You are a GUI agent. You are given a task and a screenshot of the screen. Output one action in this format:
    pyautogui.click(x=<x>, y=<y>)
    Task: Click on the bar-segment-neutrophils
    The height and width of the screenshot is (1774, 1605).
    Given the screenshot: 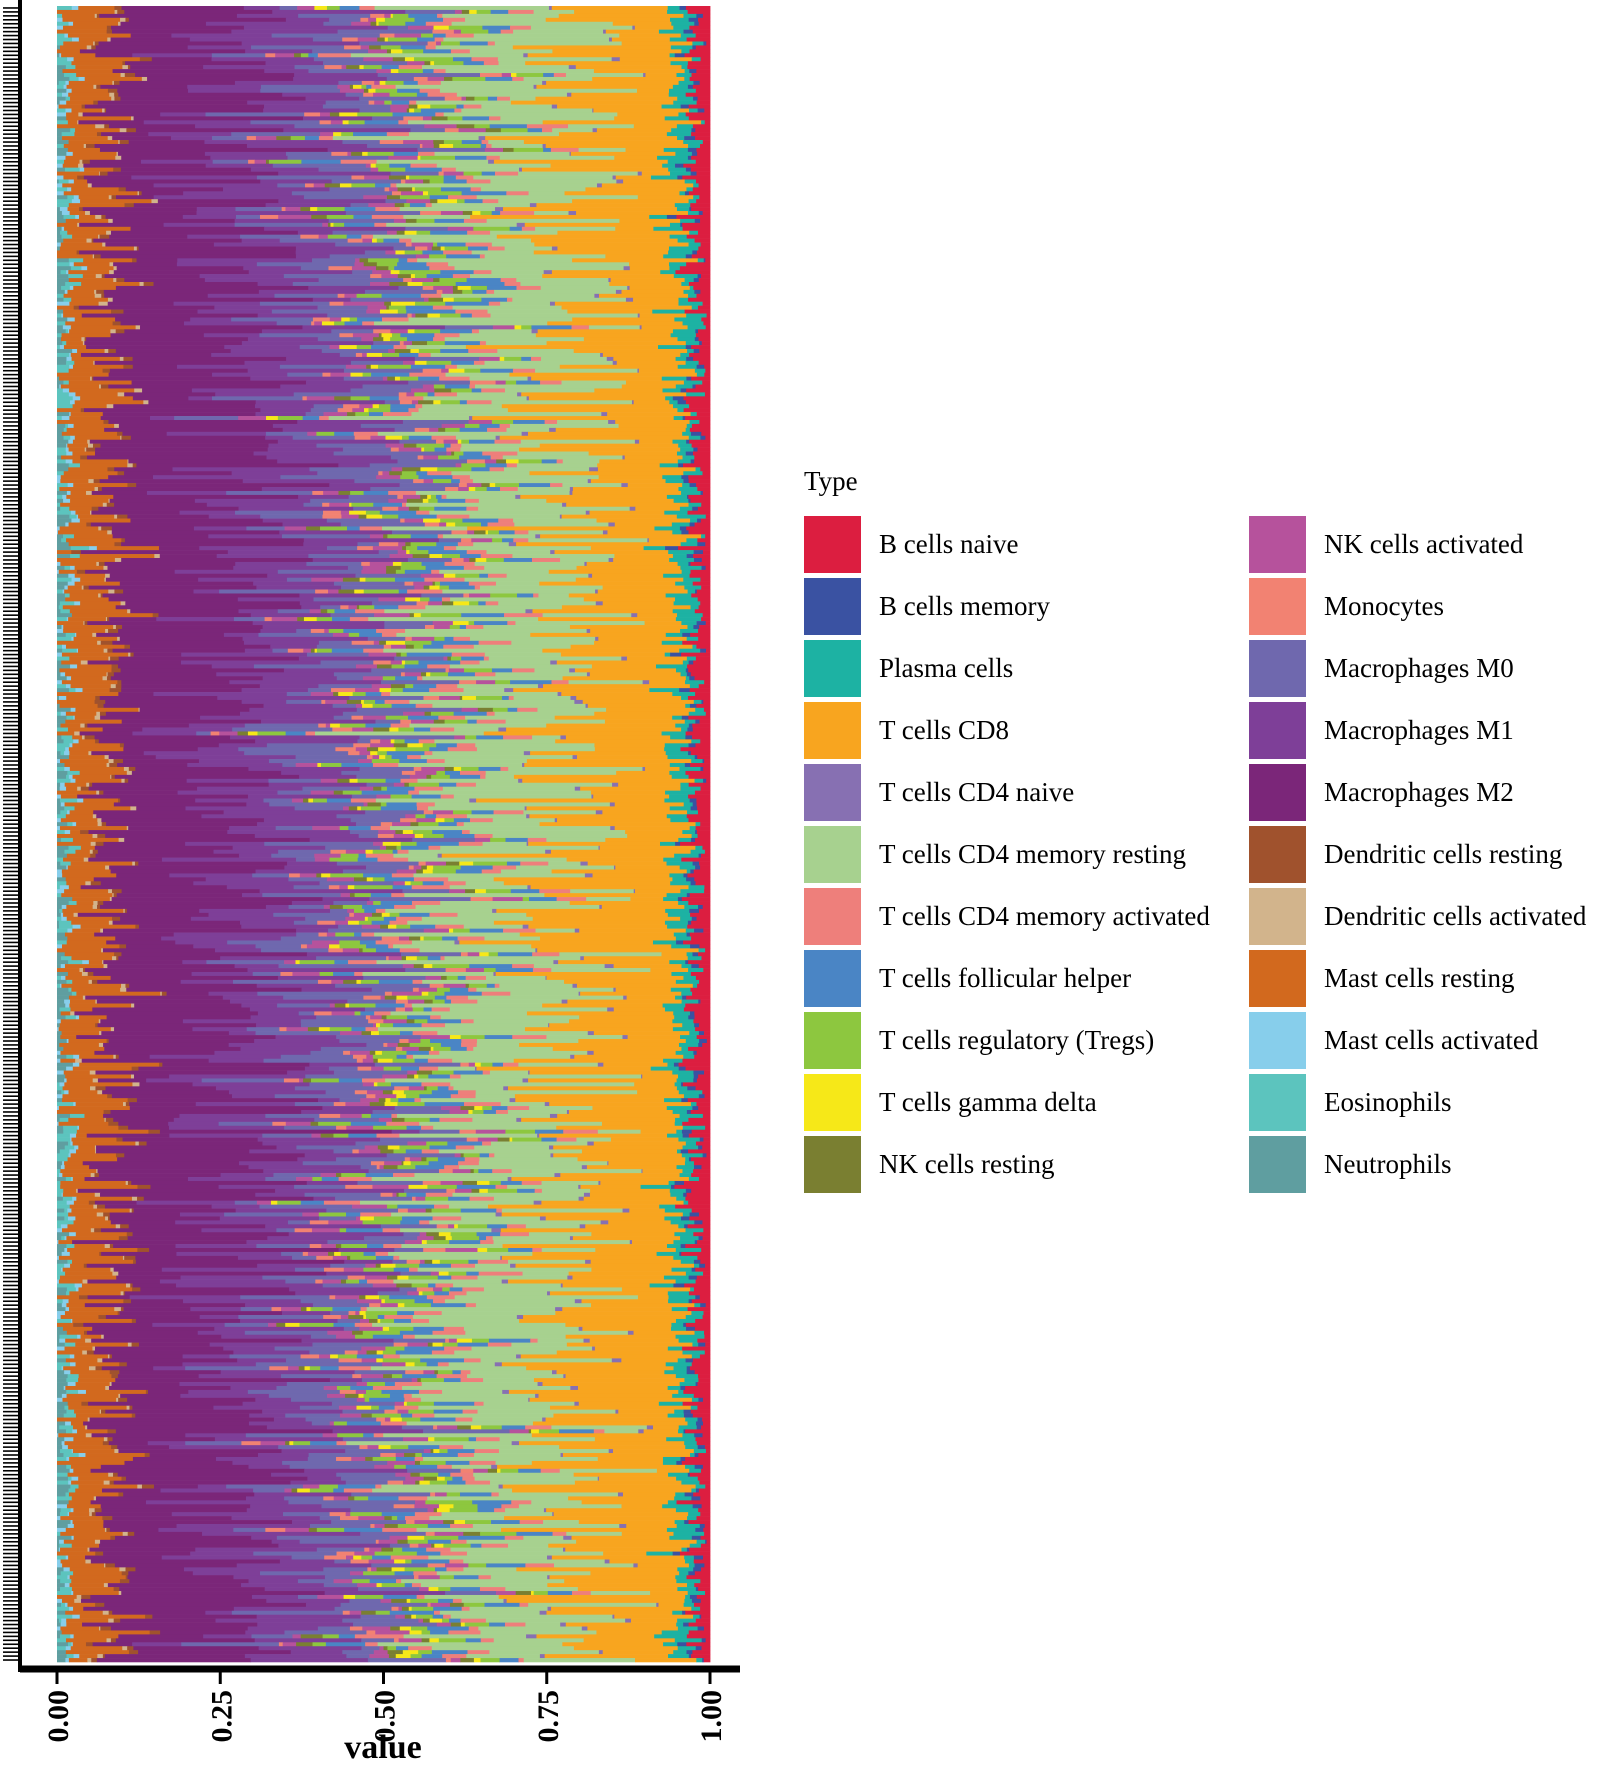 What is the action you would take?
    pyautogui.click(x=63, y=848)
    